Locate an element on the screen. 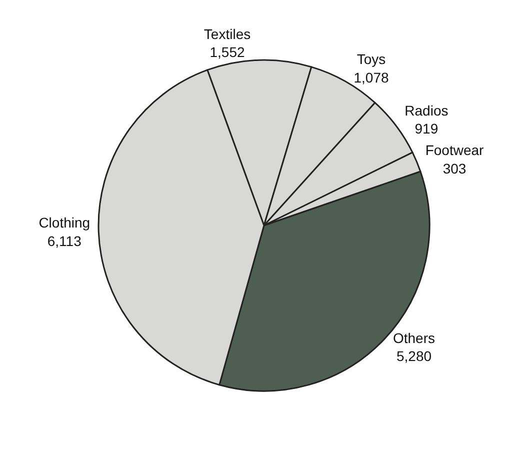 Image resolution: width=528 pixels, height=451 pixels. slice-label: Clothing is located at coordinates (64, 222).